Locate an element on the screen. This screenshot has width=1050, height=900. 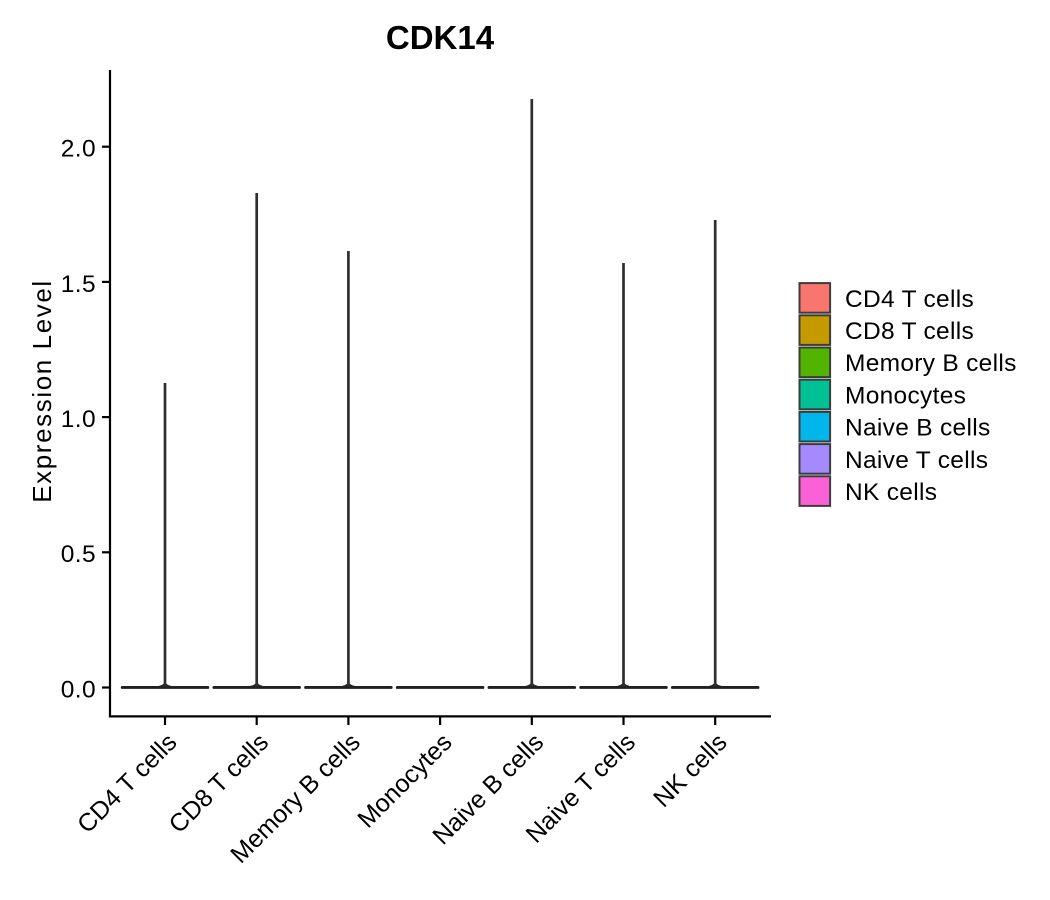
svg-text: 0.5 is located at coordinates (78, 554).